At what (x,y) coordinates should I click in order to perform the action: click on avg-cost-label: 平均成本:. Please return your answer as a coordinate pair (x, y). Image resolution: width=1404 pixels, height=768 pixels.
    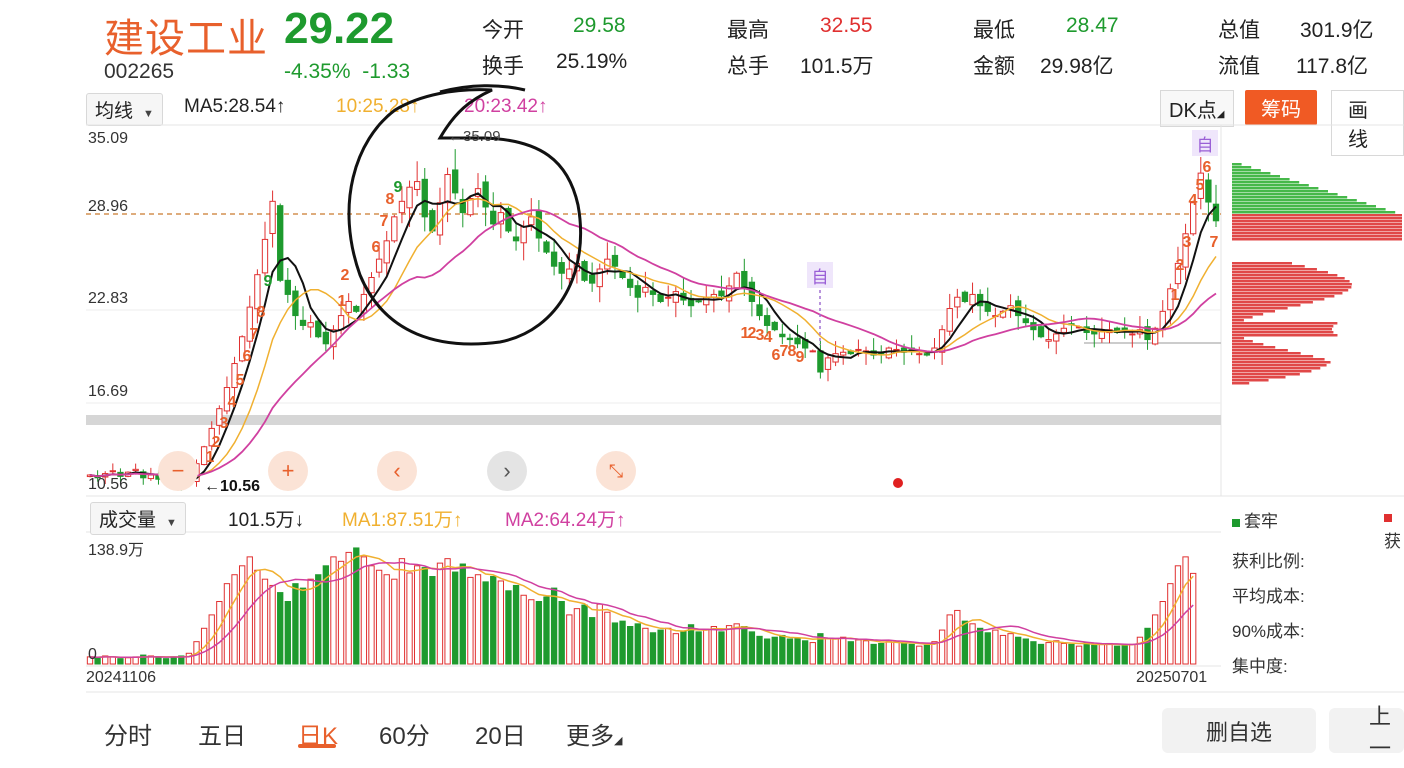
    Looking at the image, I should click on (1268, 596).